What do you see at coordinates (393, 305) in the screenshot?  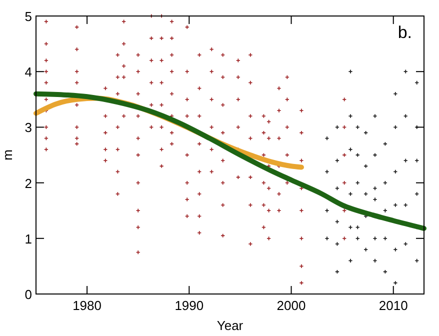 I see `x-tick-label: 2010` at bounding box center [393, 305].